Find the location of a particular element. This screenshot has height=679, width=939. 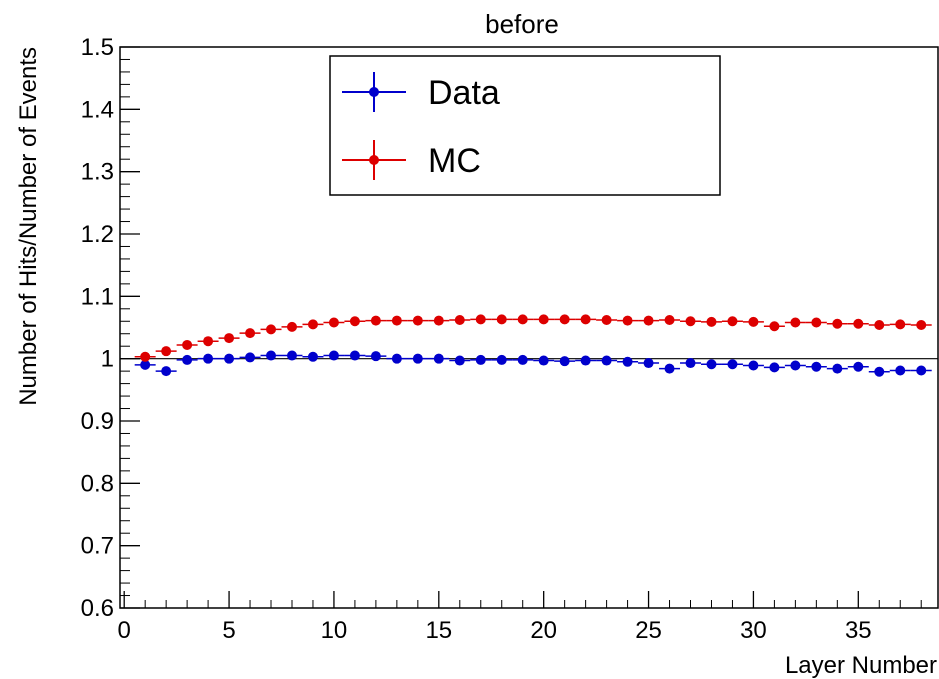

x-tick-label: 35 is located at coordinates (858, 630).